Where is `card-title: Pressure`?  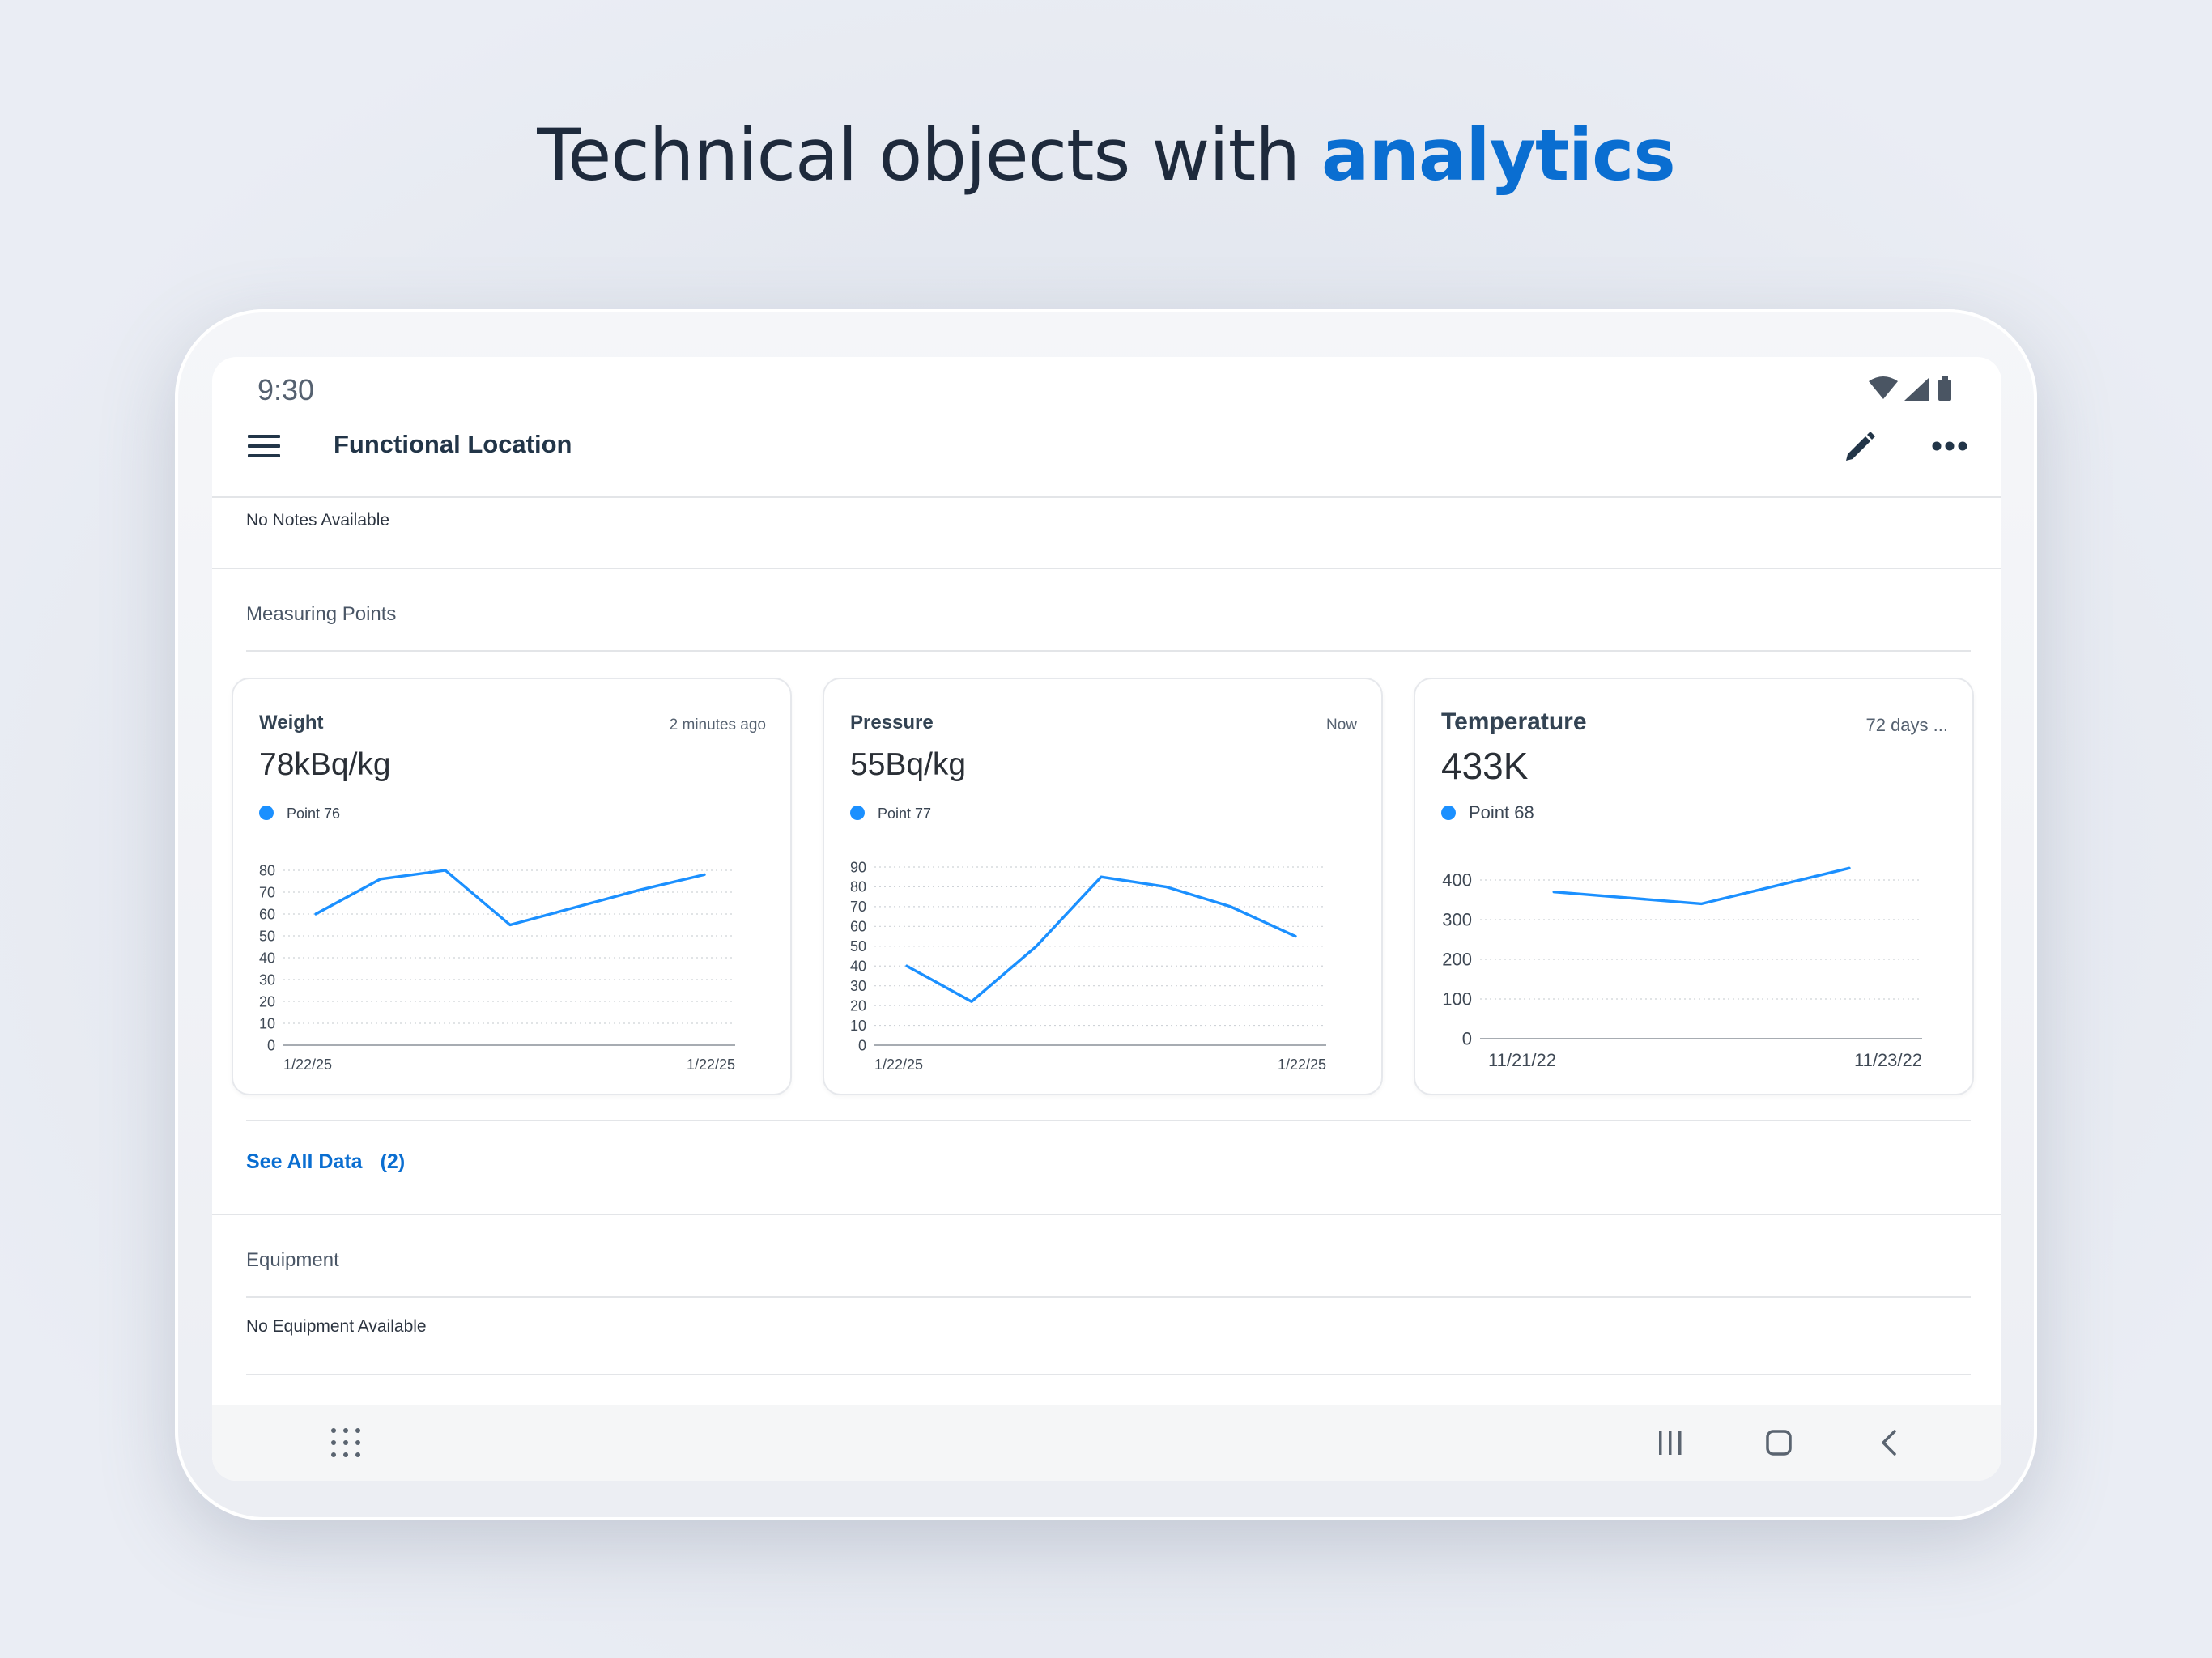 card-title: Pressure is located at coordinates (892, 722).